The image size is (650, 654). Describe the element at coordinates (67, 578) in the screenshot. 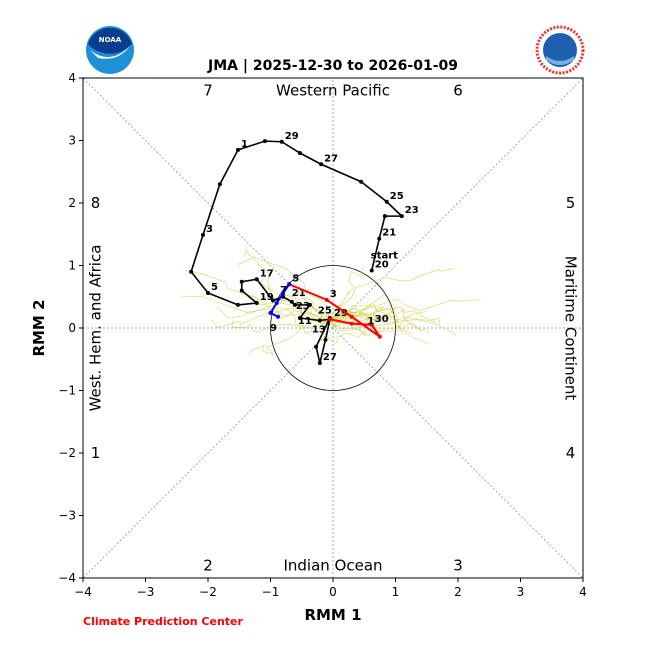

I see `y-tick-label: −4` at that location.